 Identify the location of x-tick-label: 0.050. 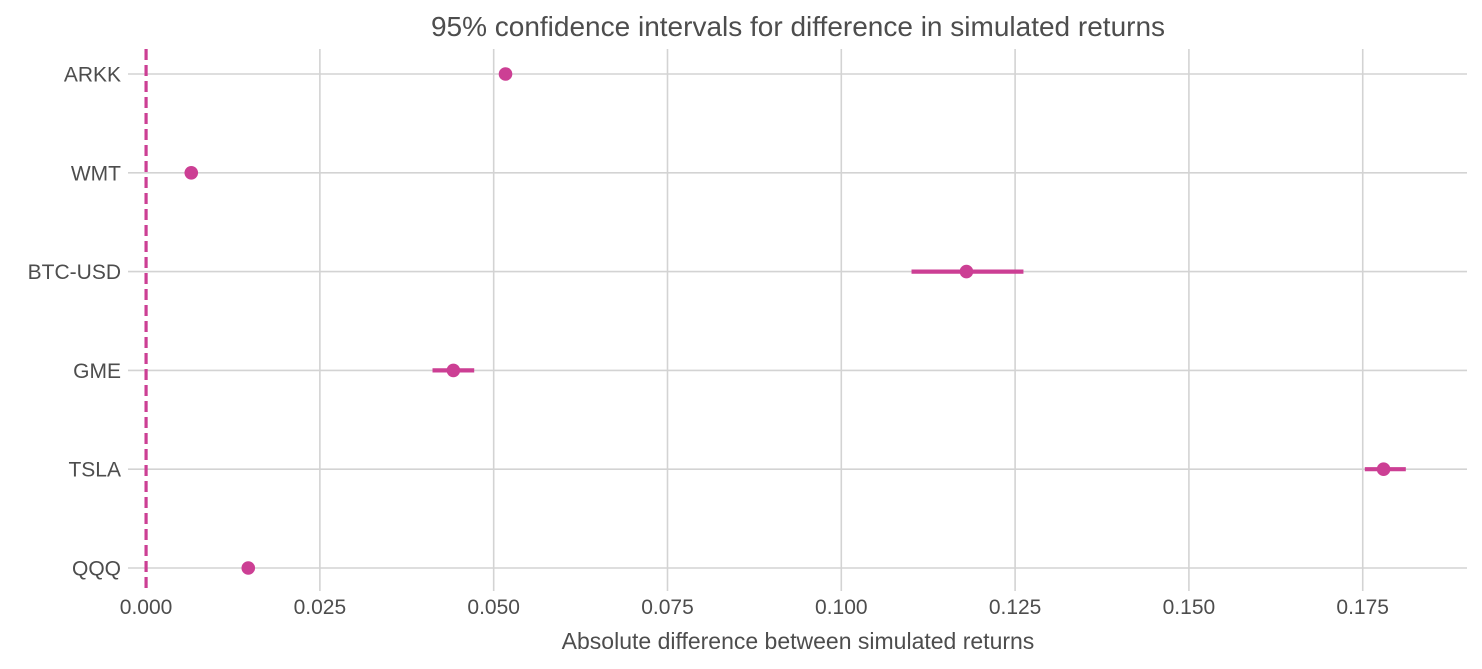
(493, 607).